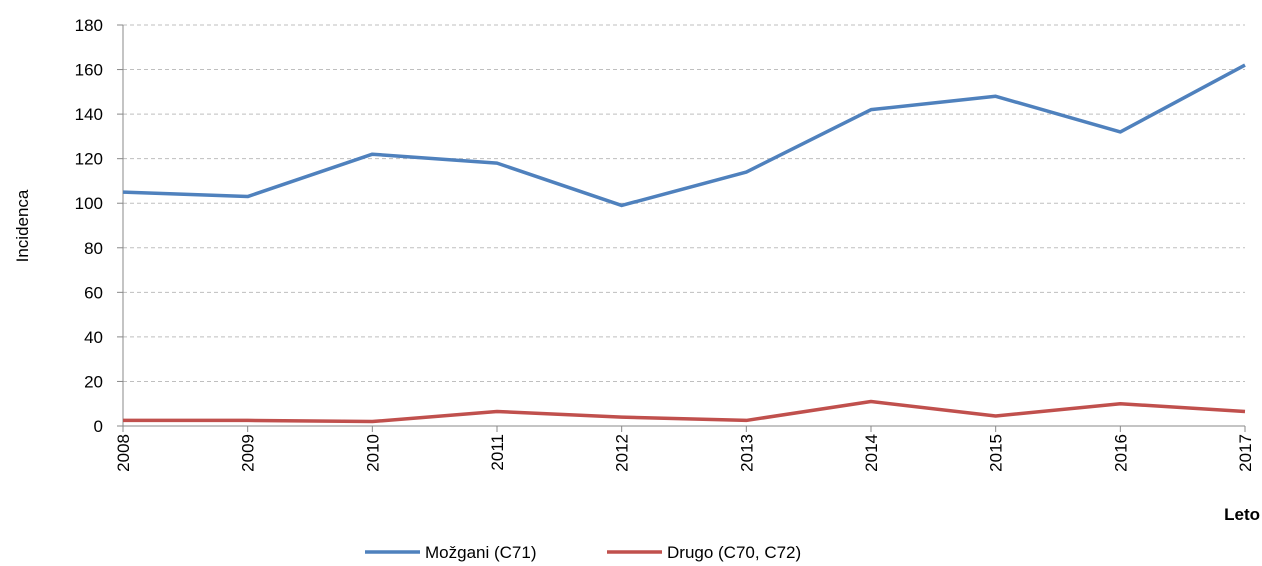 The width and height of the screenshot is (1262, 566). I want to click on y-tick-label: 140, so click(89, 114).